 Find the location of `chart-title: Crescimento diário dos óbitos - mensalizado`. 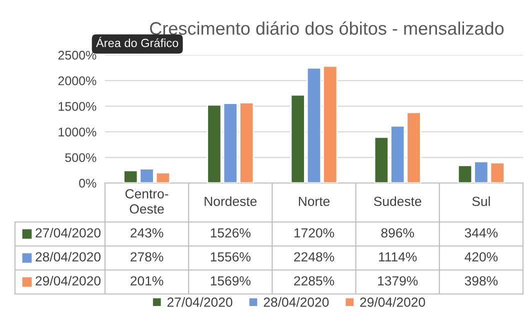

chart-title: Crescimento diário dos óbitos - mensalizado is located at coordinates (327, 28).